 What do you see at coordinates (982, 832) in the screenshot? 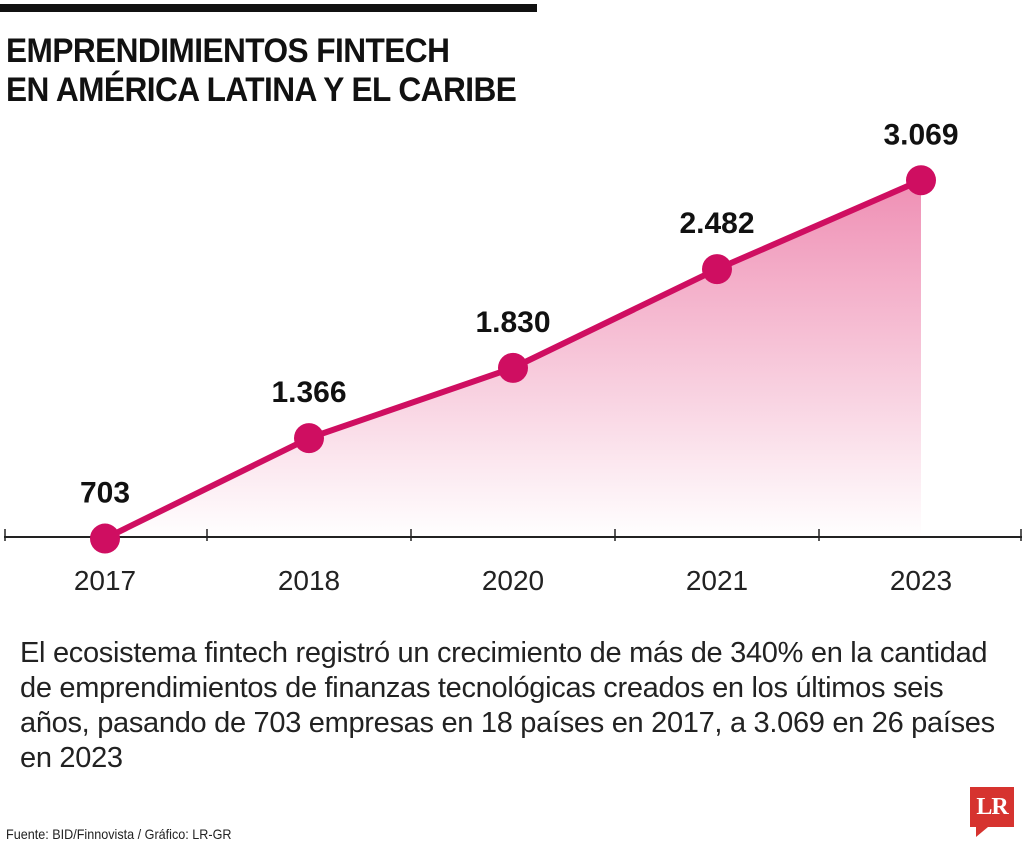
I see `lr-logo-notch` at bounding box center [982, 832].